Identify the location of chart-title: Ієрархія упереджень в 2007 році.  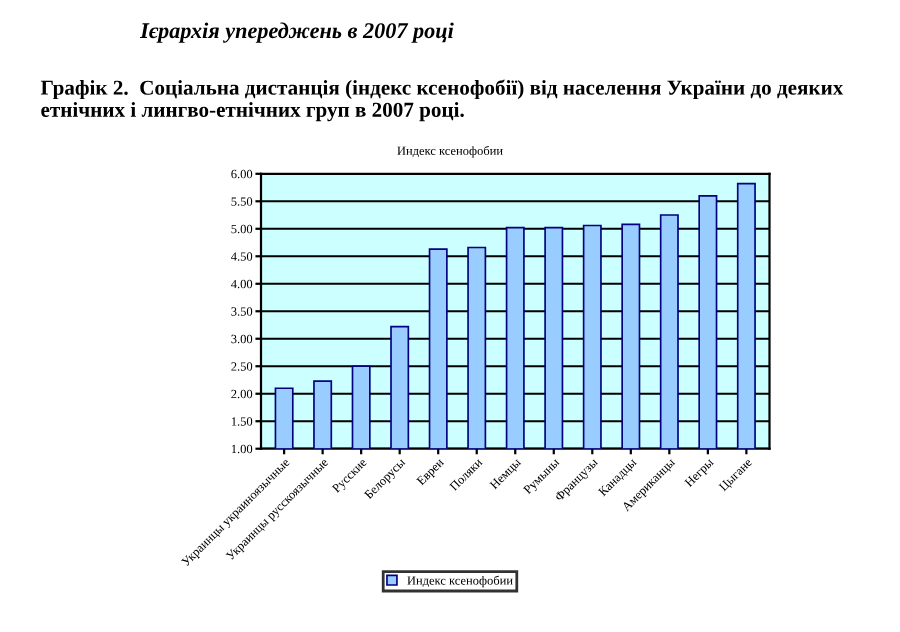
(296, 32).